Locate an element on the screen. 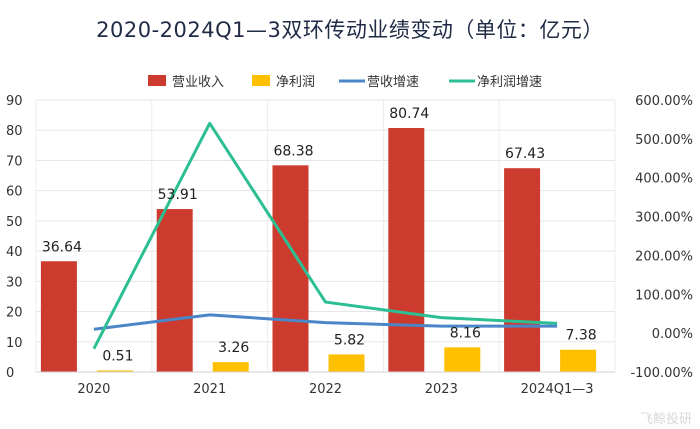 Image resolution: width=700 pixels, height=429 pixels. data-label-revenue: 80.74 is located at coordinates (409, 114).